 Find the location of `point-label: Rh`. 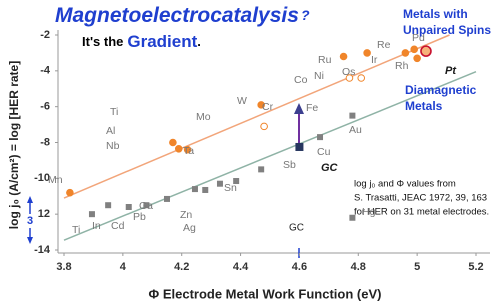

point-label: Rh is located at coordinates (402, 66).